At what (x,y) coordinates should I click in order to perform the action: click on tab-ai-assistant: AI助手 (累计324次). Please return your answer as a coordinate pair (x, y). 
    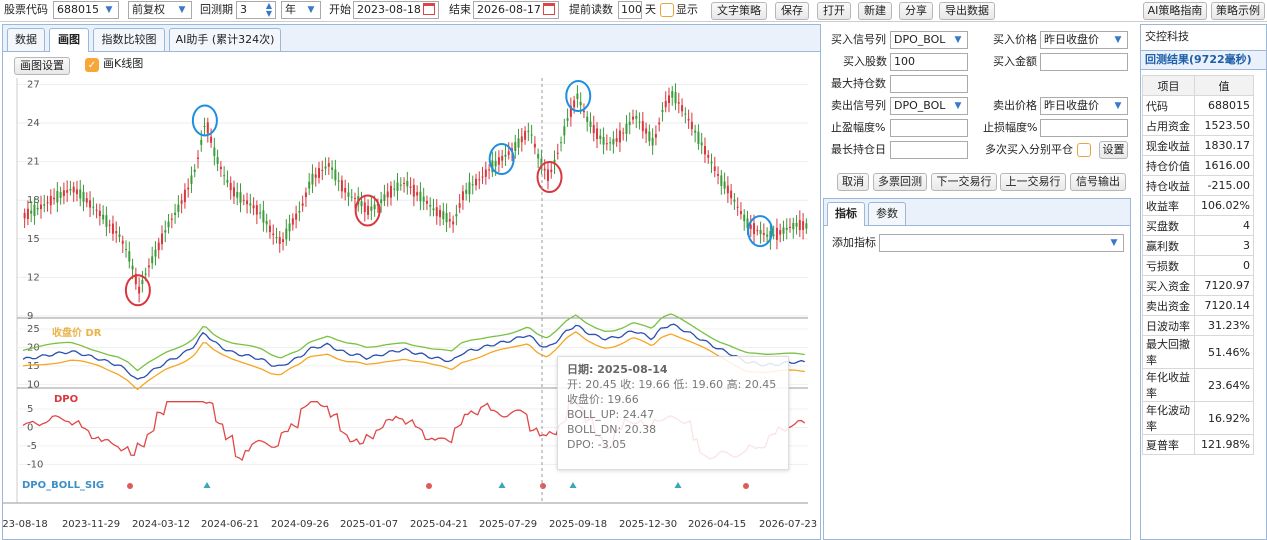
    Looking at the image, I should click on (225, 39).